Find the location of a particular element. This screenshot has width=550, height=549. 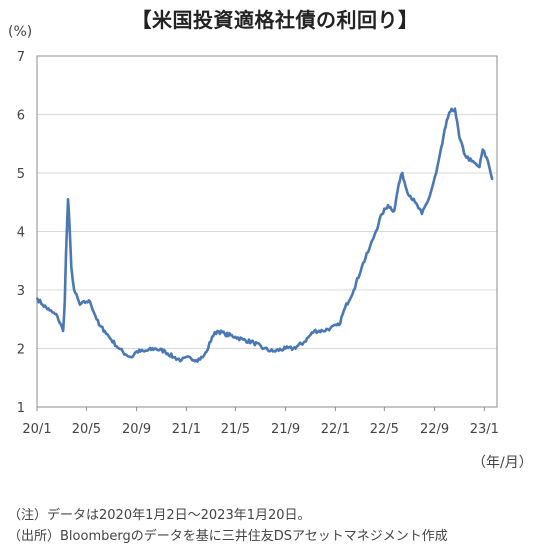

x-tick-label: 20/1 is located at coordinates (36, 429).